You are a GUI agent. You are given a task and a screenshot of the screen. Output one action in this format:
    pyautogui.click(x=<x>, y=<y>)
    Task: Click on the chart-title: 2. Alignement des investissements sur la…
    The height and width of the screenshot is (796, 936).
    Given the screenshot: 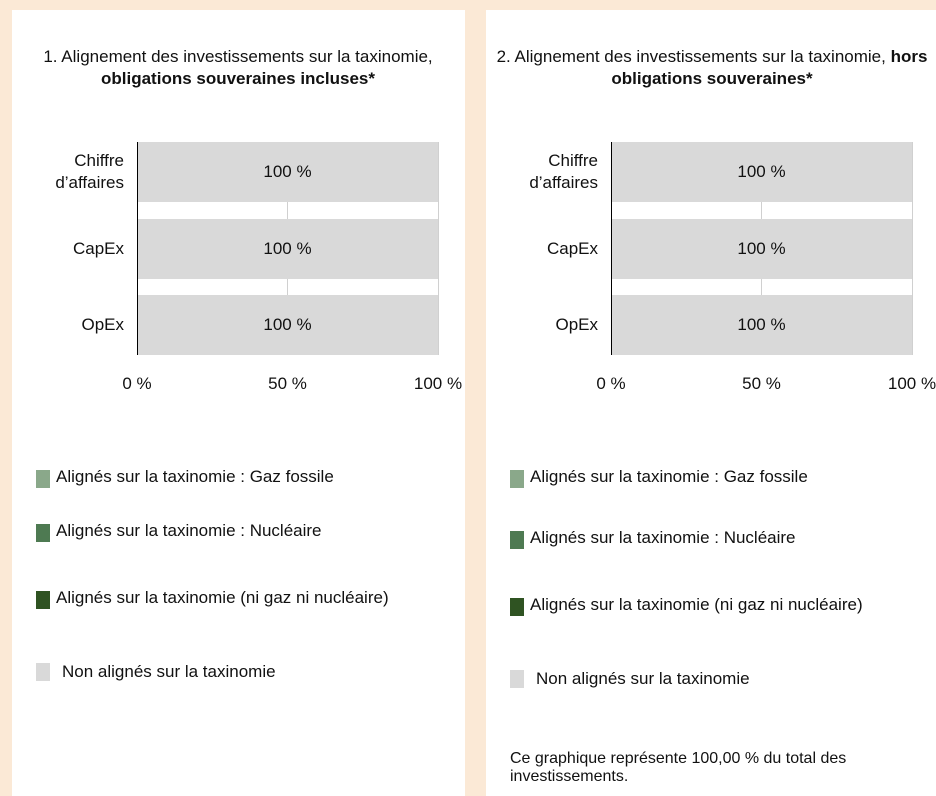 What is the action you would take?
    pyautogui.click(x=712, y=68)
    